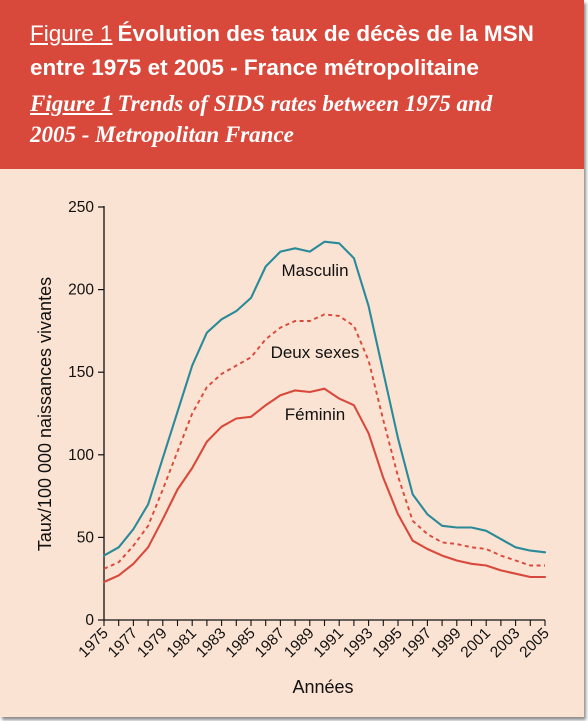 The width and height of the screenshot is (588, 721). What do you see at coordinates (71, 33) in the screenshot?
I see `figure-label-fr: Figure 1` at bounding box center [71, 33].